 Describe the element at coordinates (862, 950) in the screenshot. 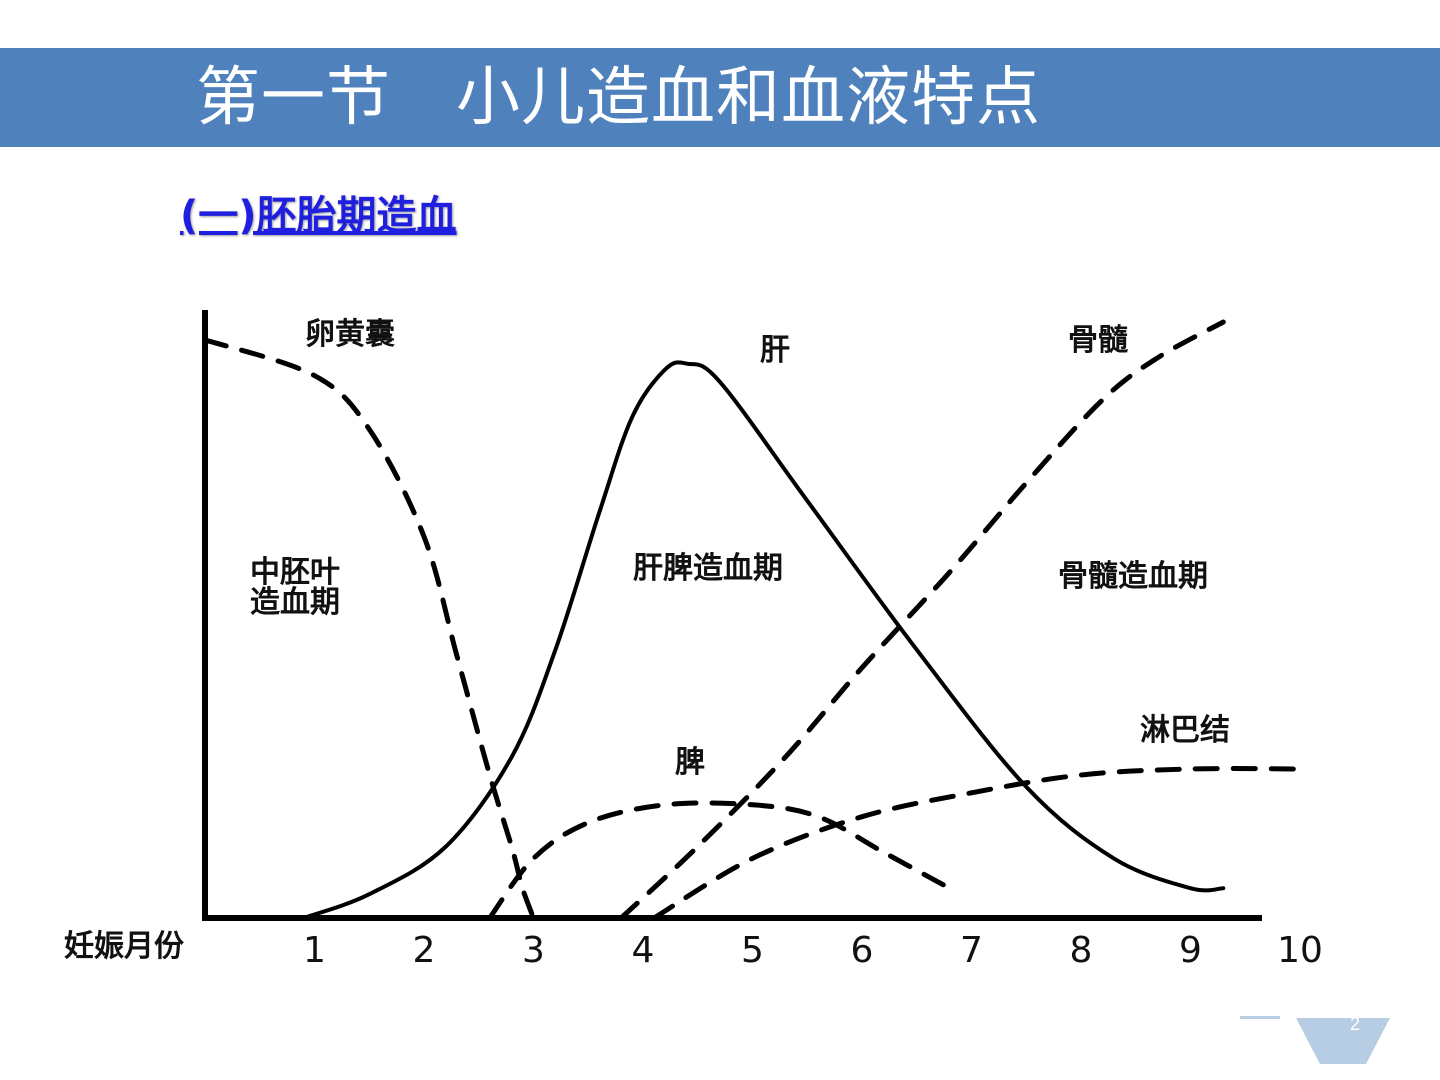

I see `x-tick-label: 6` at that location.